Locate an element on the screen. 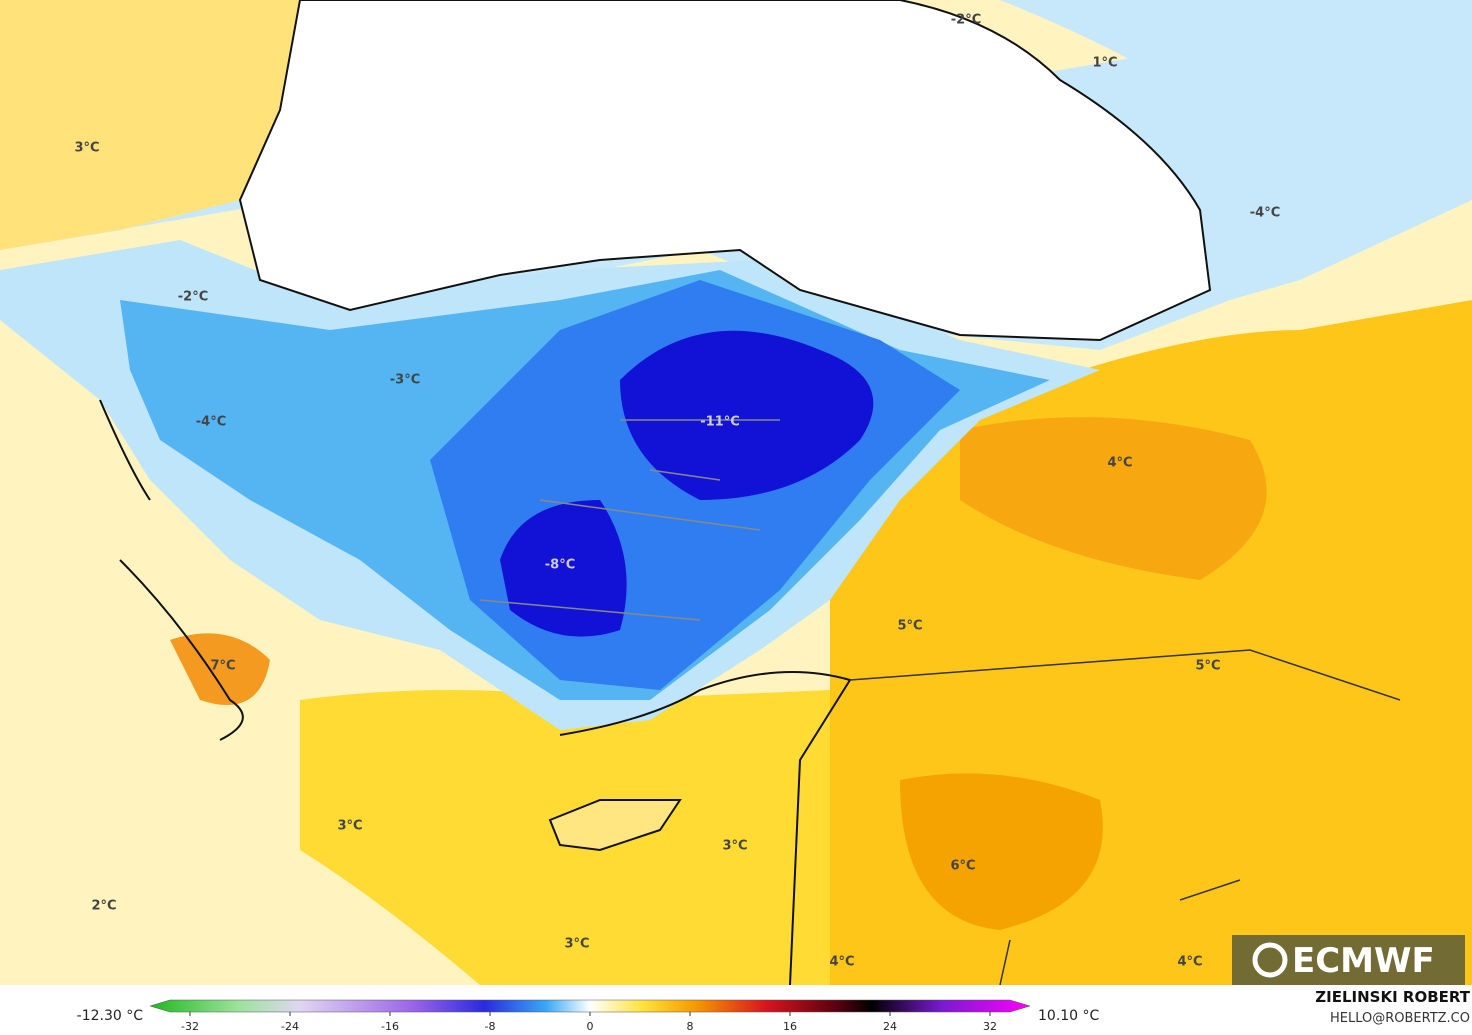  credit-author: ZIELINSKI ROBERT is located at coordinates (1392, 997).